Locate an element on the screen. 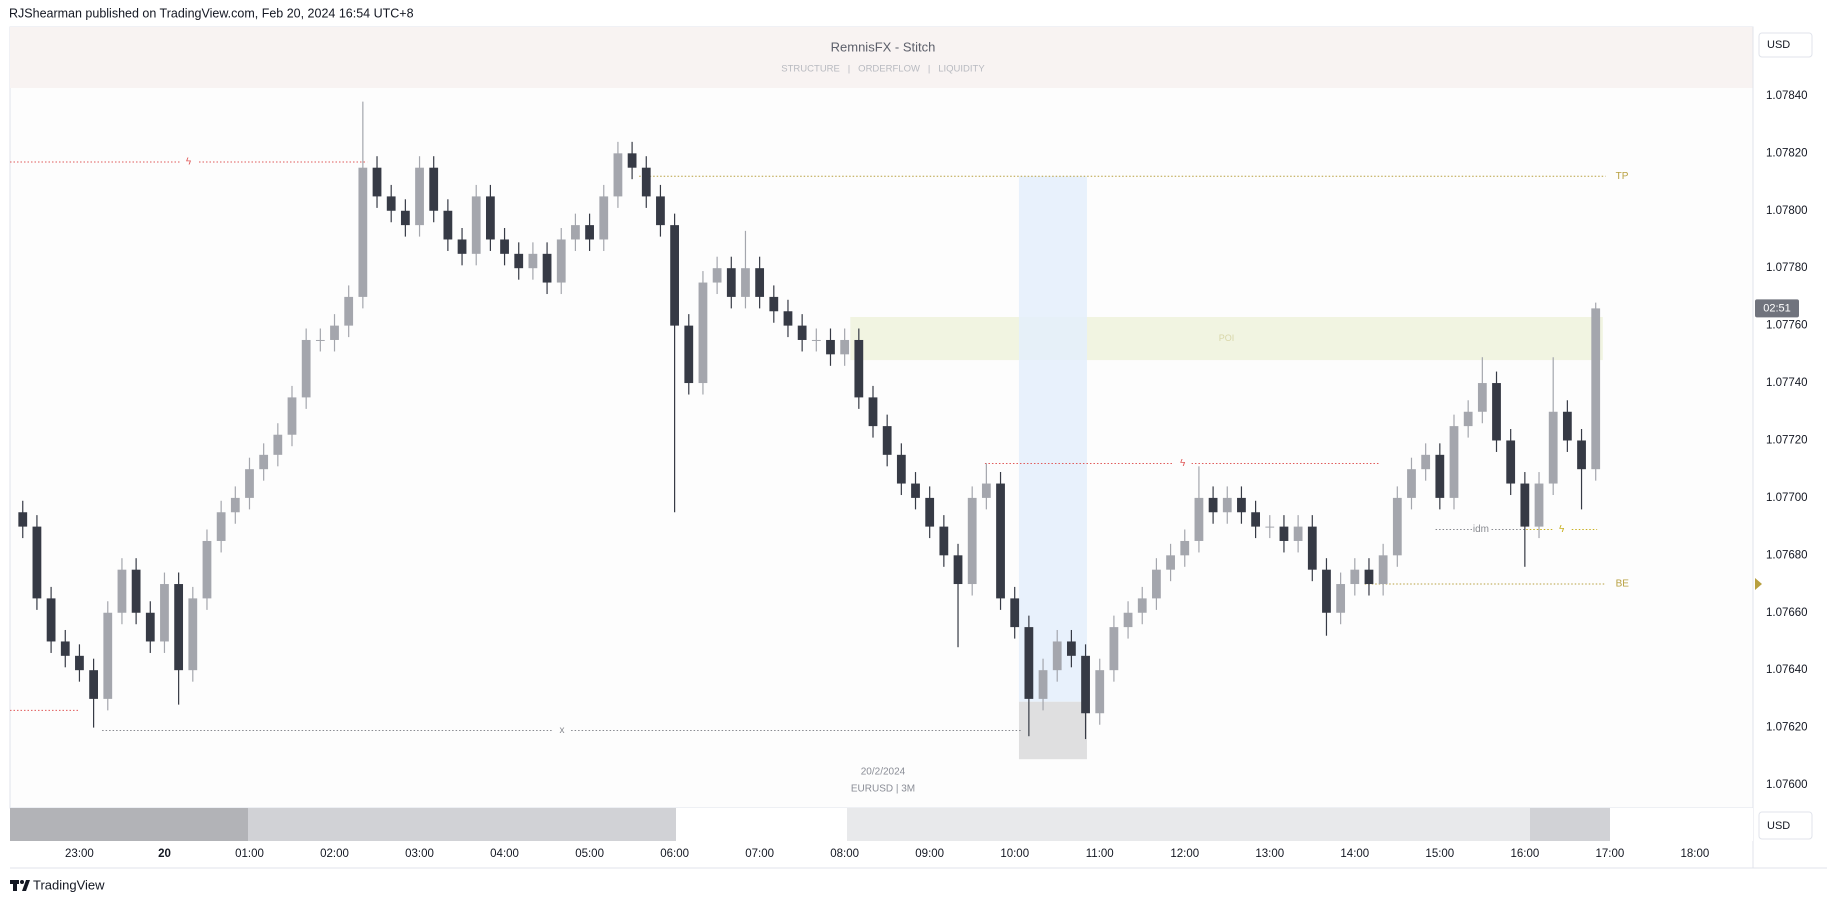 The width and height of the screenshot is (1827, 904). y-tick-label: 1.07700 is located at coordinates (1787, 498).